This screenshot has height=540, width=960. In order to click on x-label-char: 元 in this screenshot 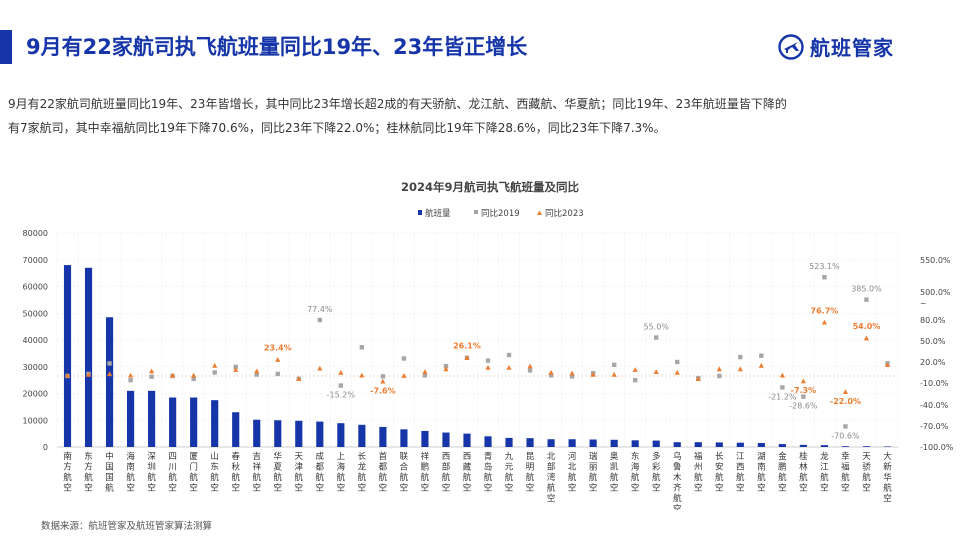, I will do `click(509, 468)`.